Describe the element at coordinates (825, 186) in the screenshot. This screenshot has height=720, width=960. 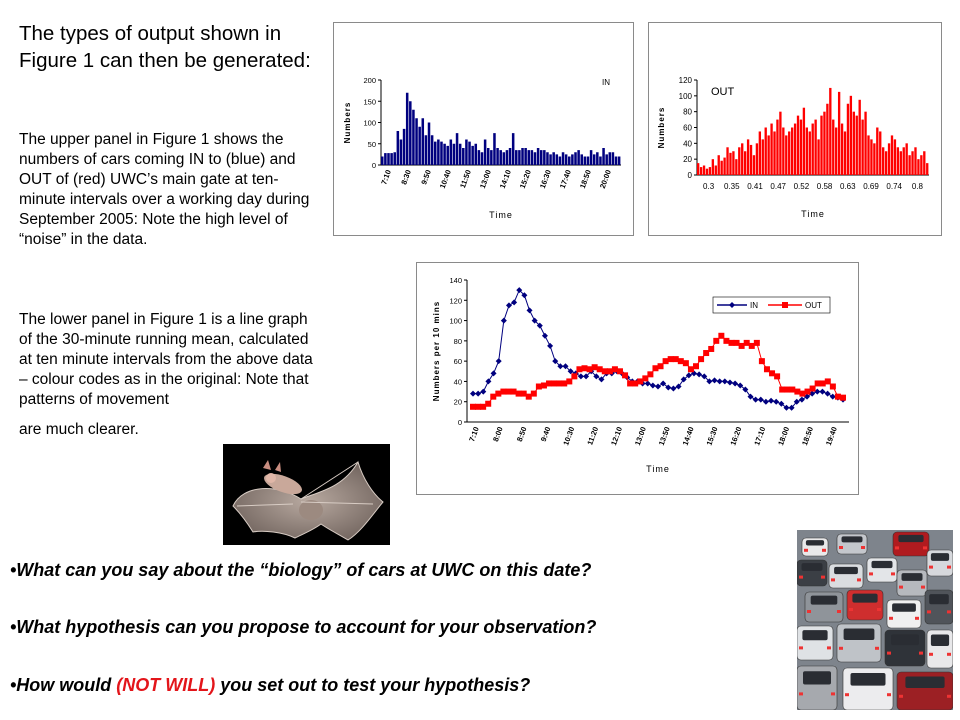
I see `x-tick-label: 0.58` at that location.